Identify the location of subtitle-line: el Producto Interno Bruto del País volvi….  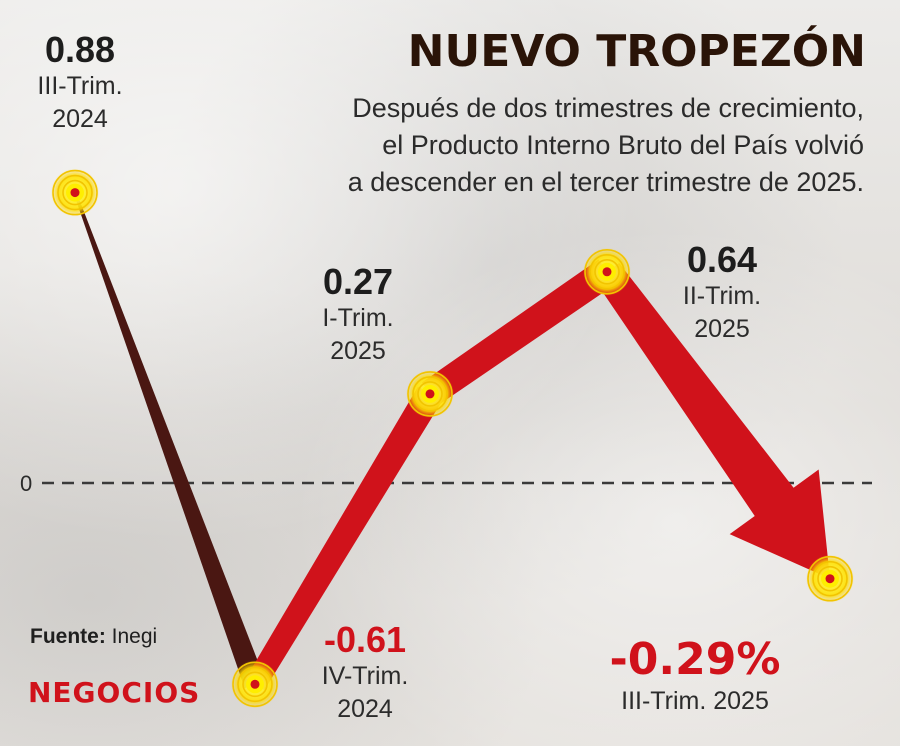
(623, 145).